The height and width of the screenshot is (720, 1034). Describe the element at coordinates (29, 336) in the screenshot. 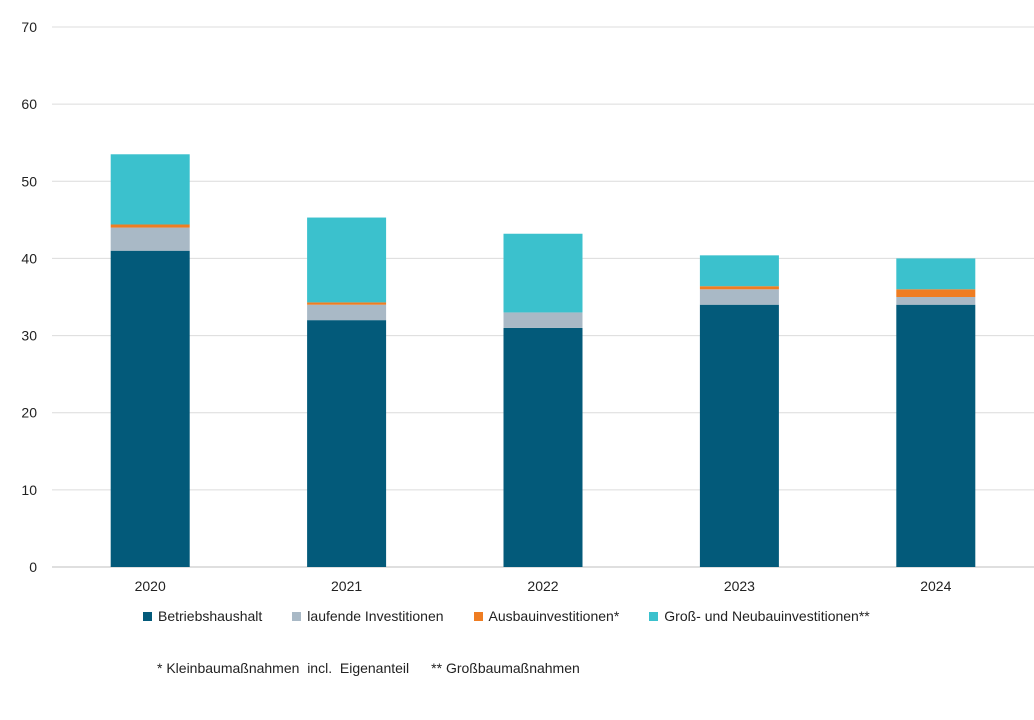

I see `y-tick-label-30: 30` at that location.